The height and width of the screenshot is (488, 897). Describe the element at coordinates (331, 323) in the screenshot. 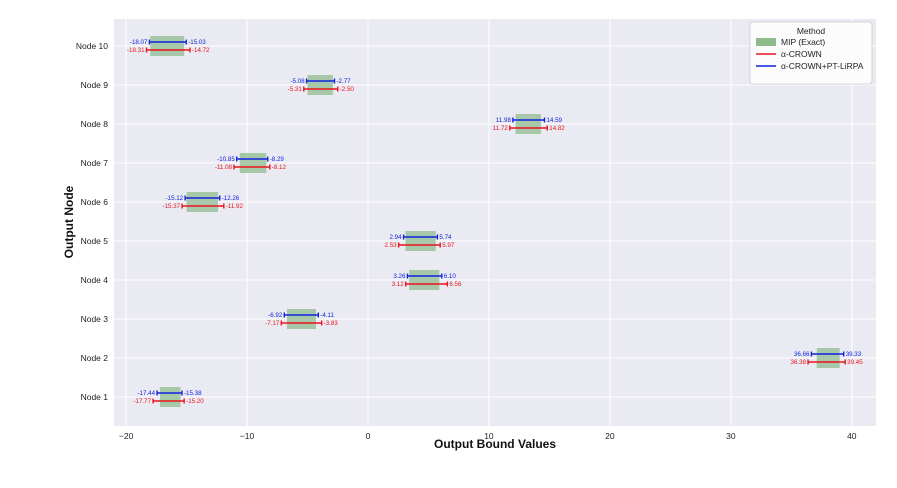

I see `alpha-crown-upper-label: -3.83` at that location.